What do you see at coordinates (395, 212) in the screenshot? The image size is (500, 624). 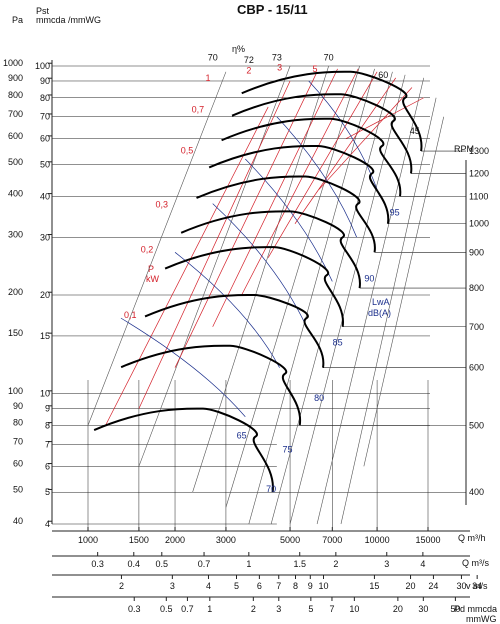 I see `noise-value-label: 95` at bounding box center [395, 212].